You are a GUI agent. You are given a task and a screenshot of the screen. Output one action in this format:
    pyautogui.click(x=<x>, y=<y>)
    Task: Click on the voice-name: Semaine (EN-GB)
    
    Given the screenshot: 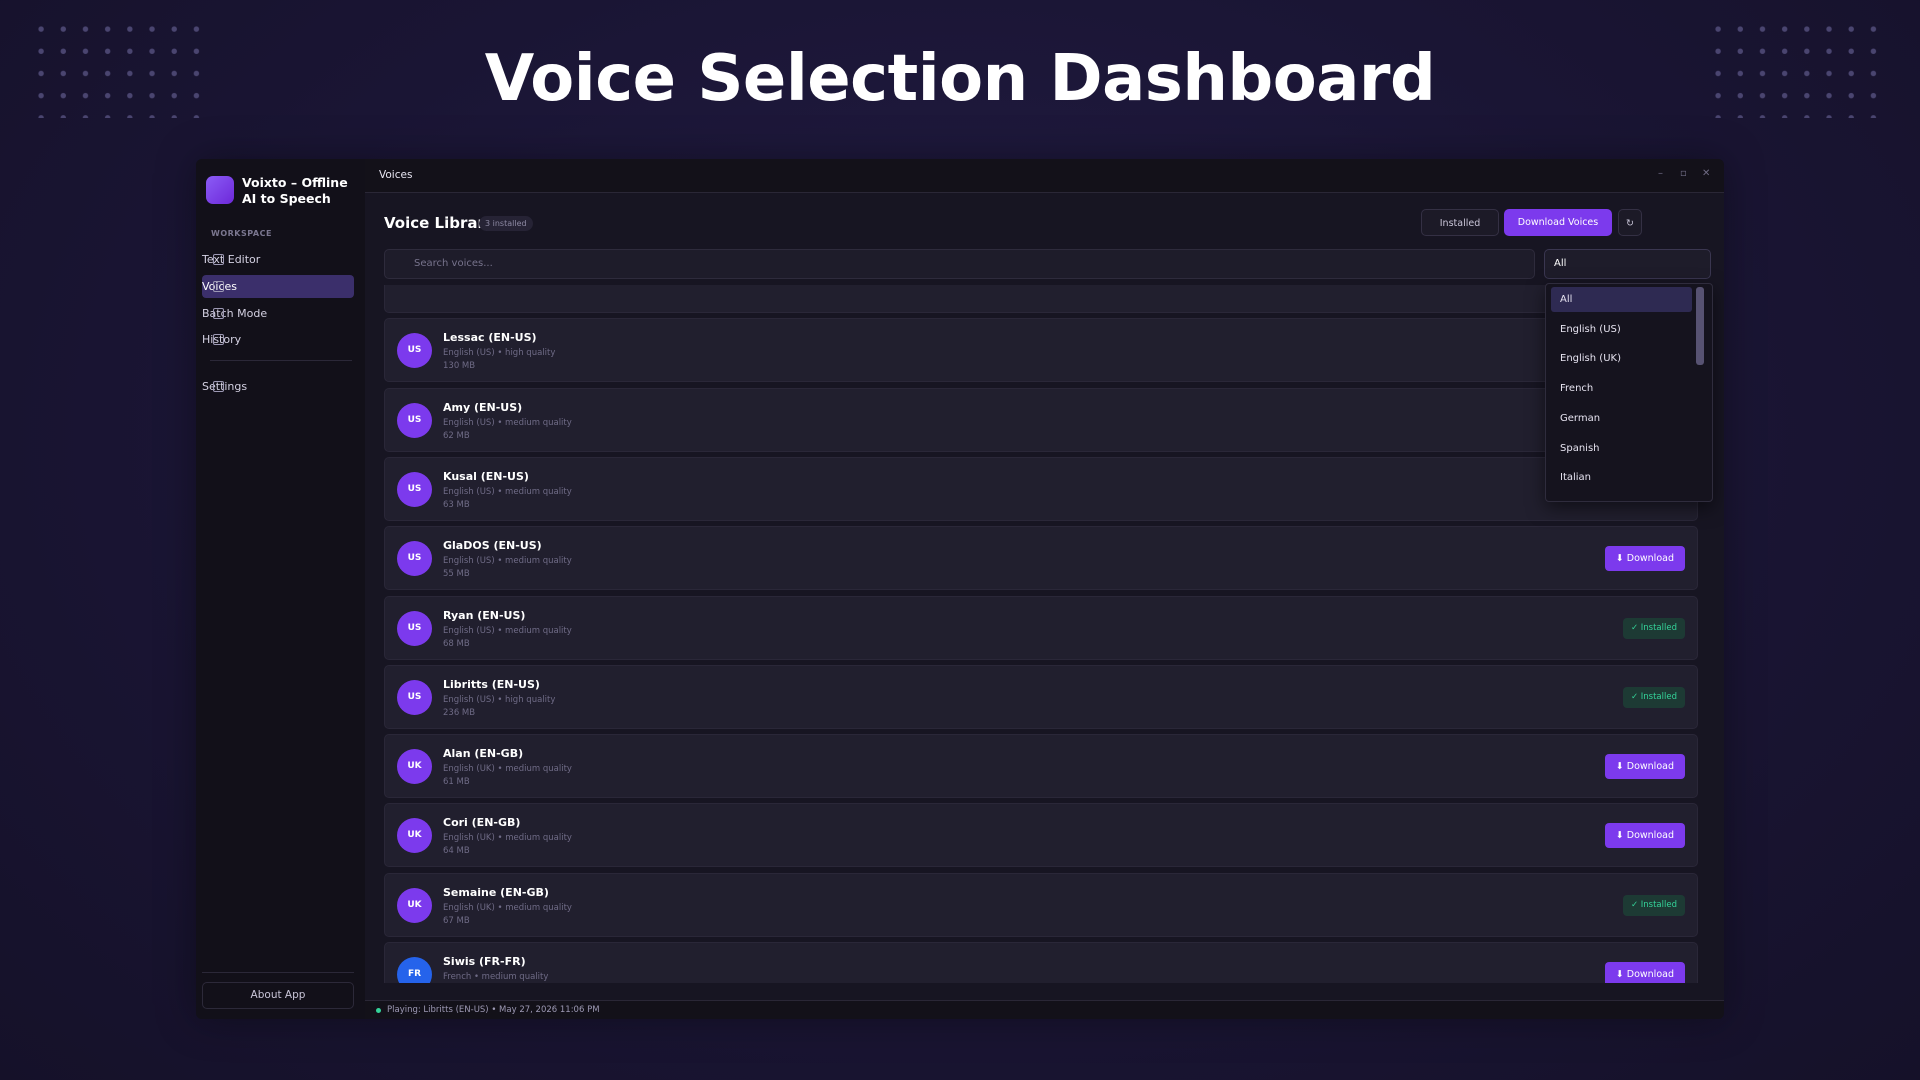 What is the action you would take?
    pyautogui.click(x=496, y=892)
    